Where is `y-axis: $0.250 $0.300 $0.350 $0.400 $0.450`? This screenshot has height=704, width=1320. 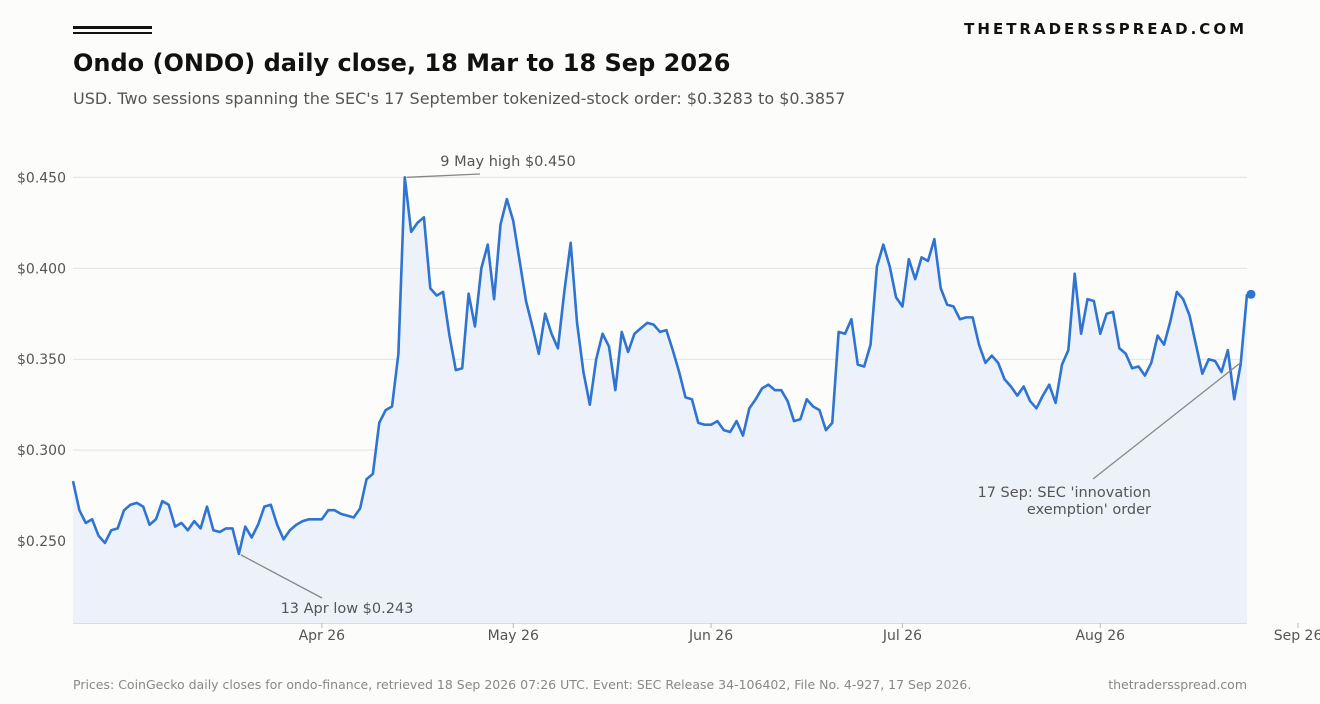 y-axis: $0.250 $0.300 $0.350 $0.400 $0.450 is located at coordinates (41, 360).